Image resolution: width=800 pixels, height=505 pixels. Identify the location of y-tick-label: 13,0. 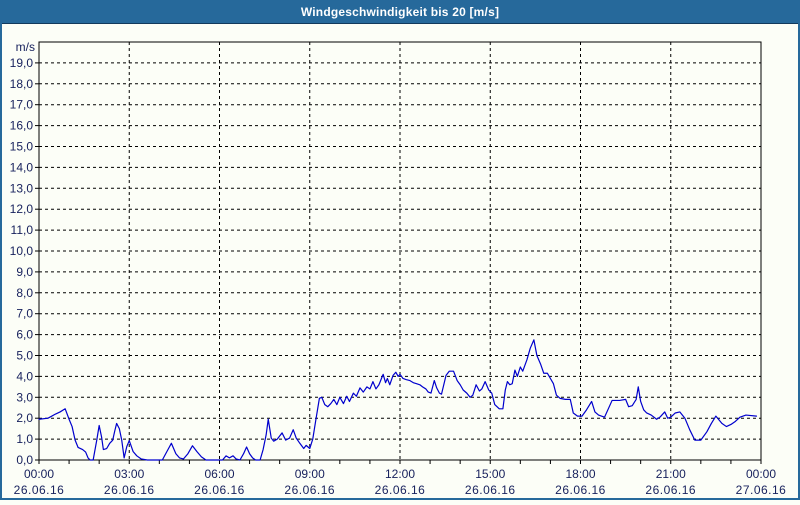
(22, 188).